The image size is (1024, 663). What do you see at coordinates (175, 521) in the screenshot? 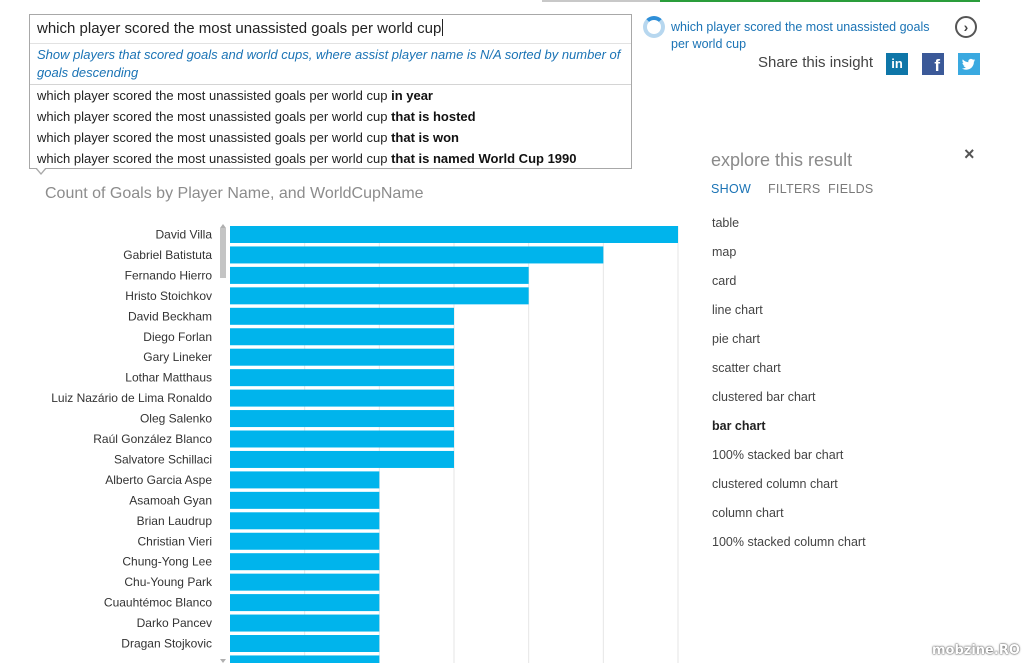
I see `category-label: Brian Laudrup` at bounding box center [175, 521].